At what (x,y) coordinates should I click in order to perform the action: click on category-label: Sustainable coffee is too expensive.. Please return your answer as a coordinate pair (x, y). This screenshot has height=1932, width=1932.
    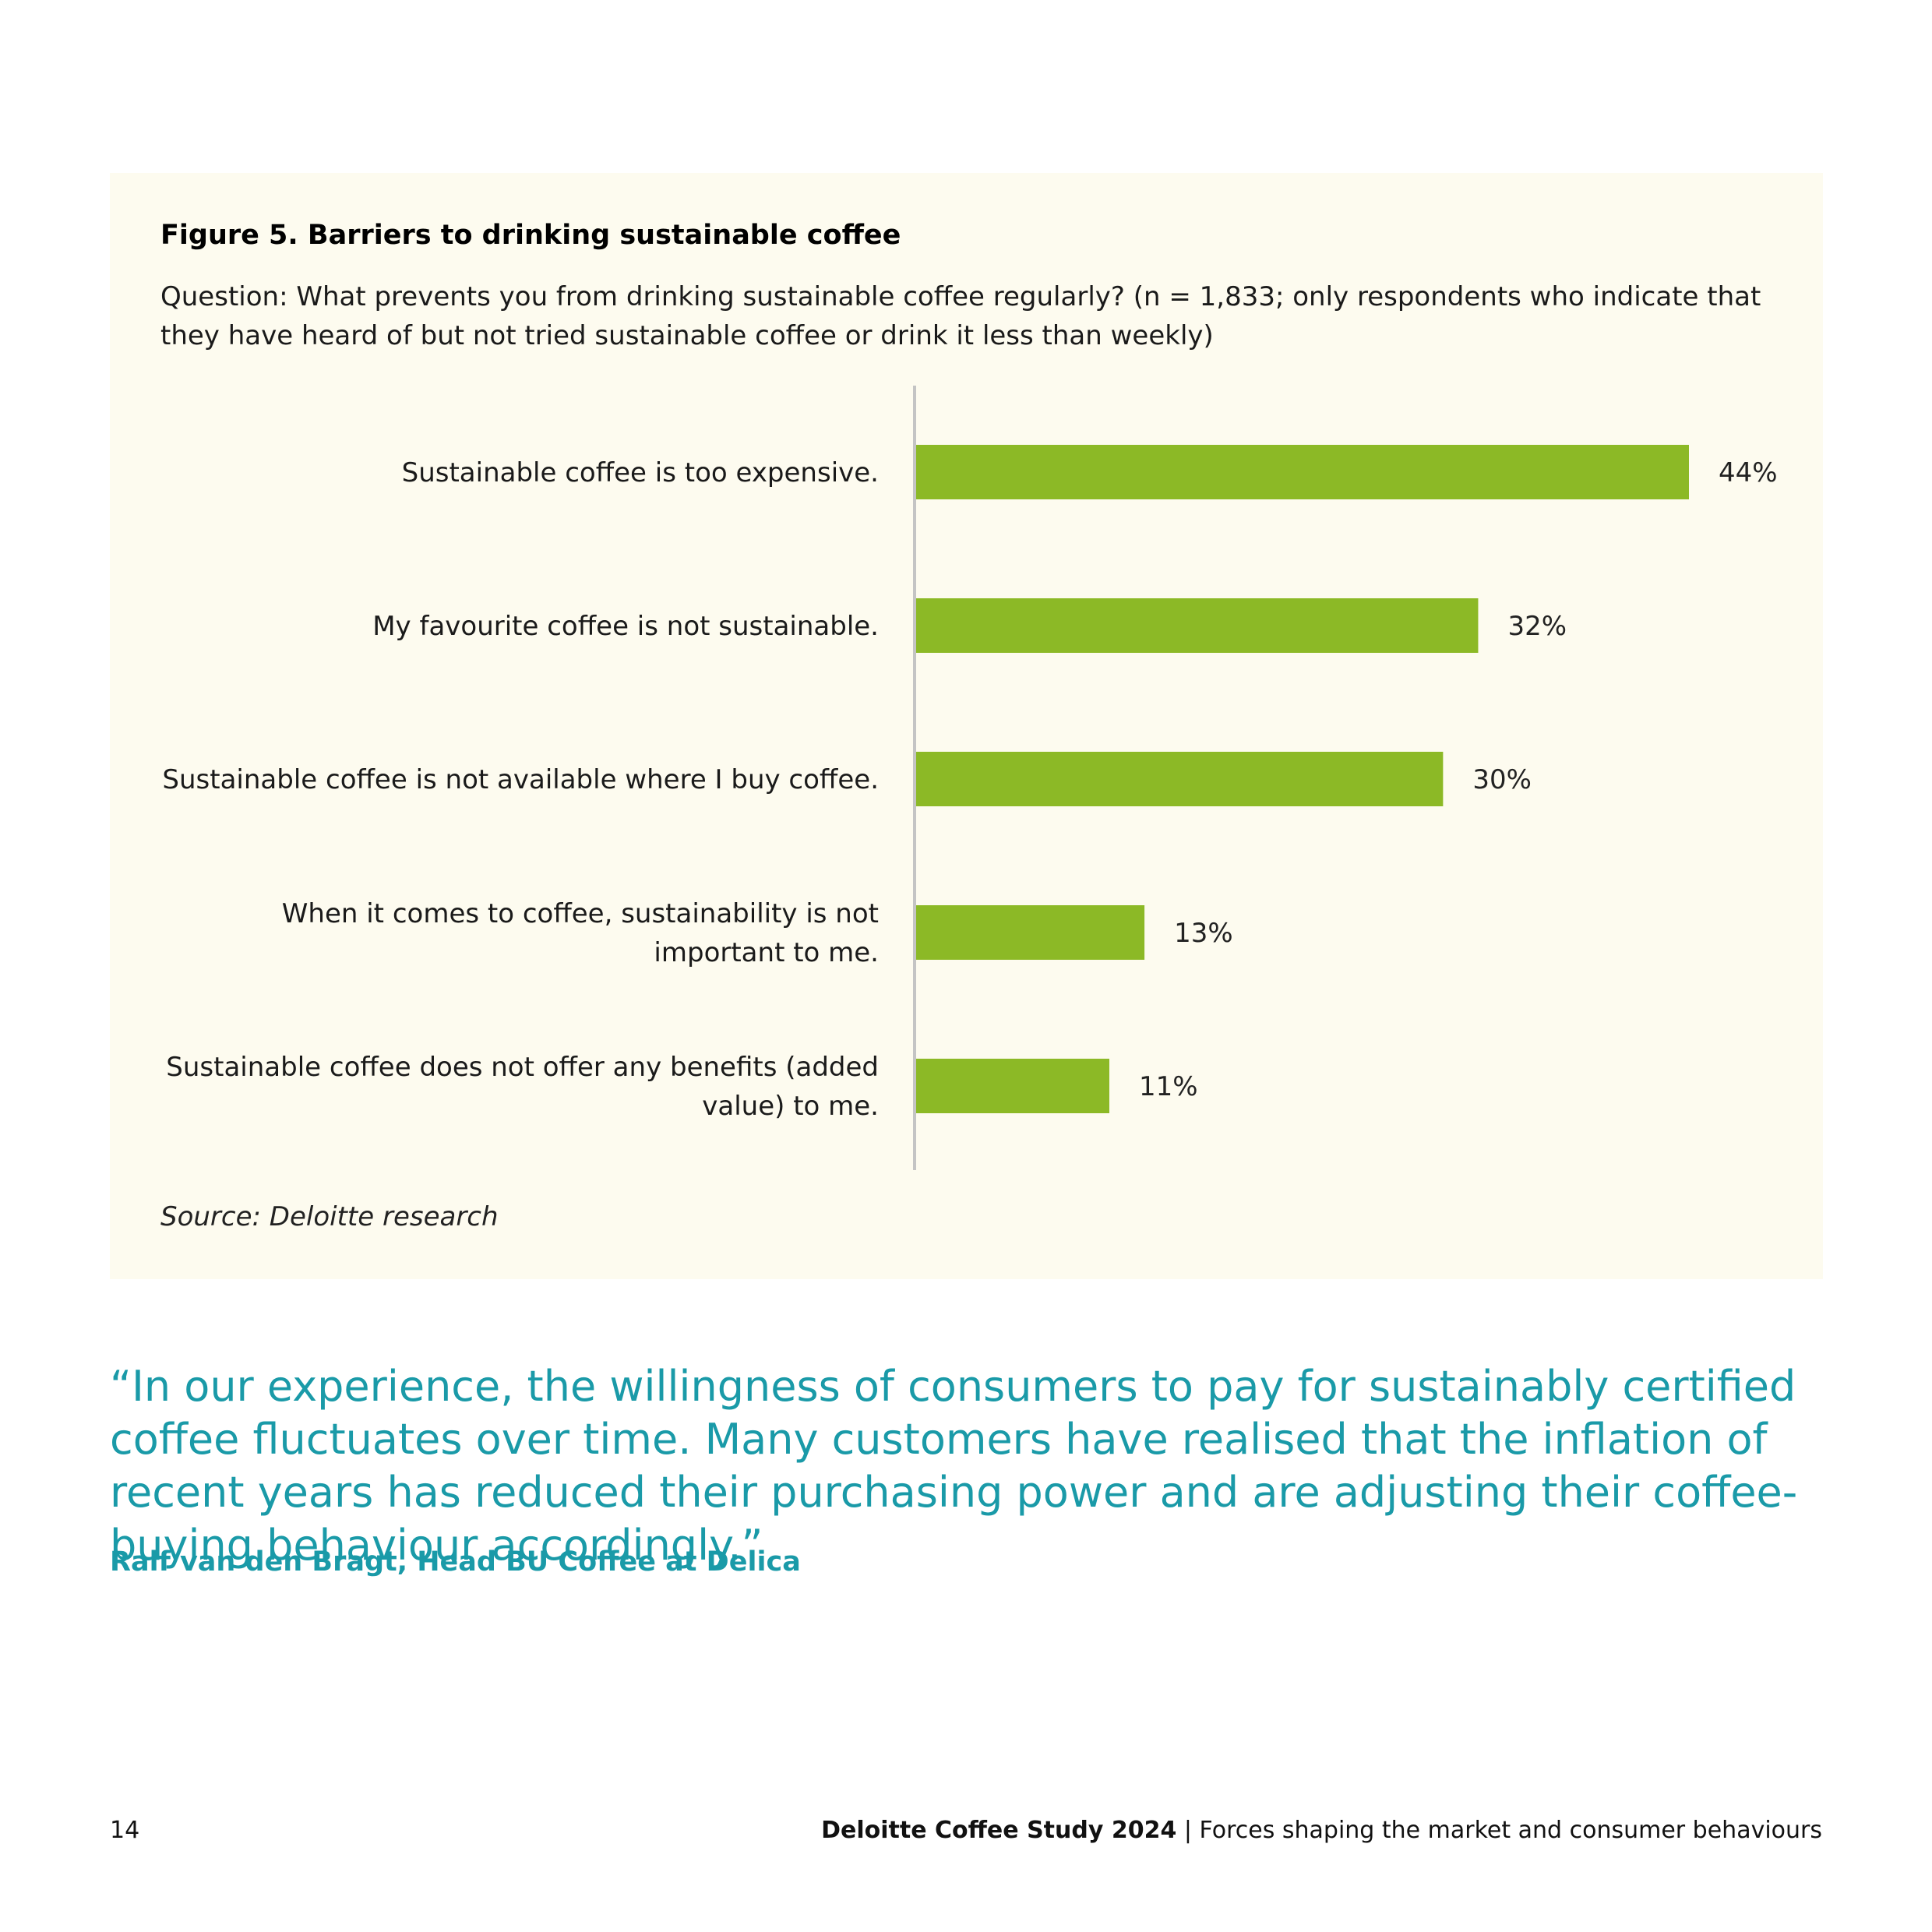
    Looking at the image, I should click on (640, 472).